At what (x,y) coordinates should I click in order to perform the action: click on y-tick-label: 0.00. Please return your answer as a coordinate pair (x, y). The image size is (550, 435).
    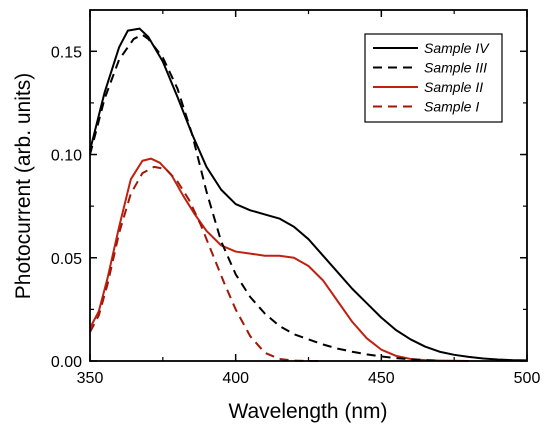
    Looking at the image, I should click on (66, 362).